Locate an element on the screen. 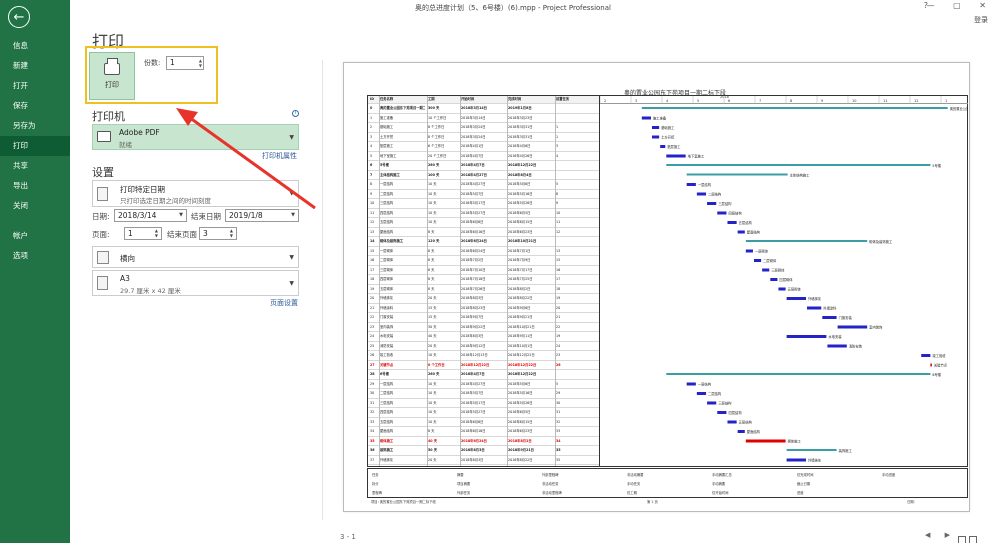  sidebar-item-options: 选项 is located at coordinates (20, 255).